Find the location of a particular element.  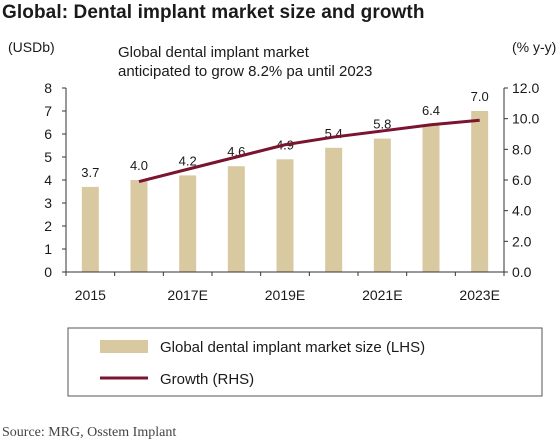

bar-2019E is located at coordinates (285, 215).